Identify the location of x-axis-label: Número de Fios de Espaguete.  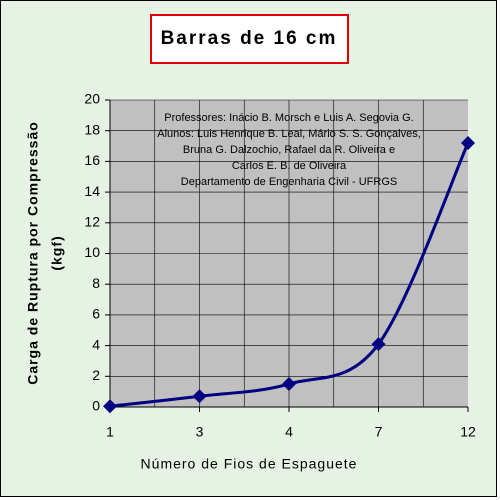
(249, 464).